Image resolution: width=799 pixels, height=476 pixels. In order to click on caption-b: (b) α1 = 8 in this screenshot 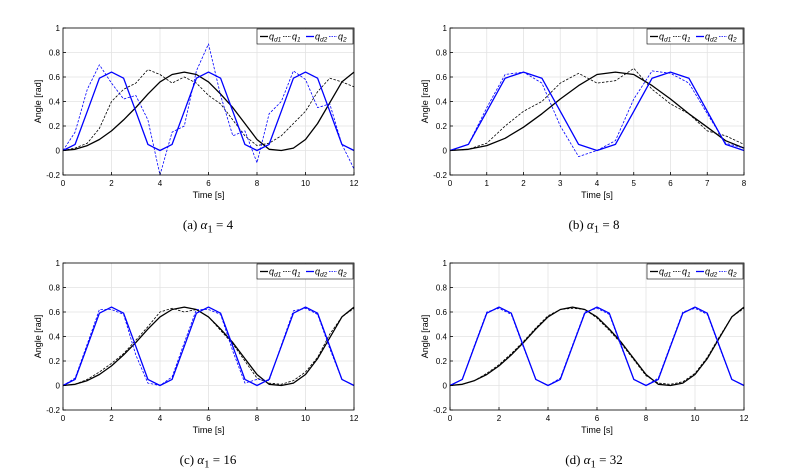, I will do `click(594, 226)`.